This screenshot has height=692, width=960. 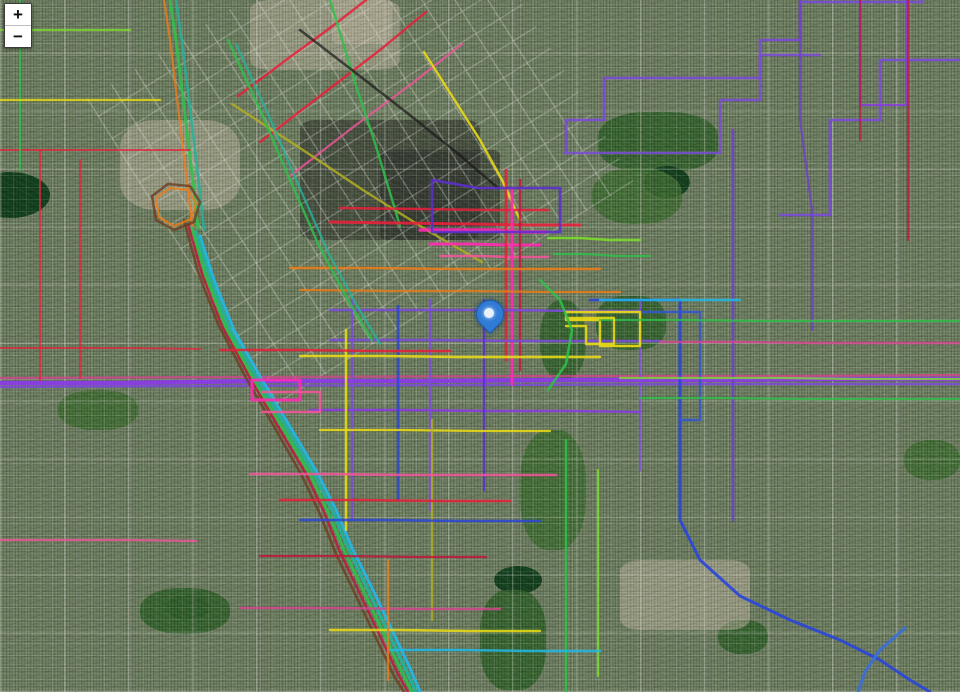 I want to click on gps-track-west-red-h, so click(x=100, y=348).